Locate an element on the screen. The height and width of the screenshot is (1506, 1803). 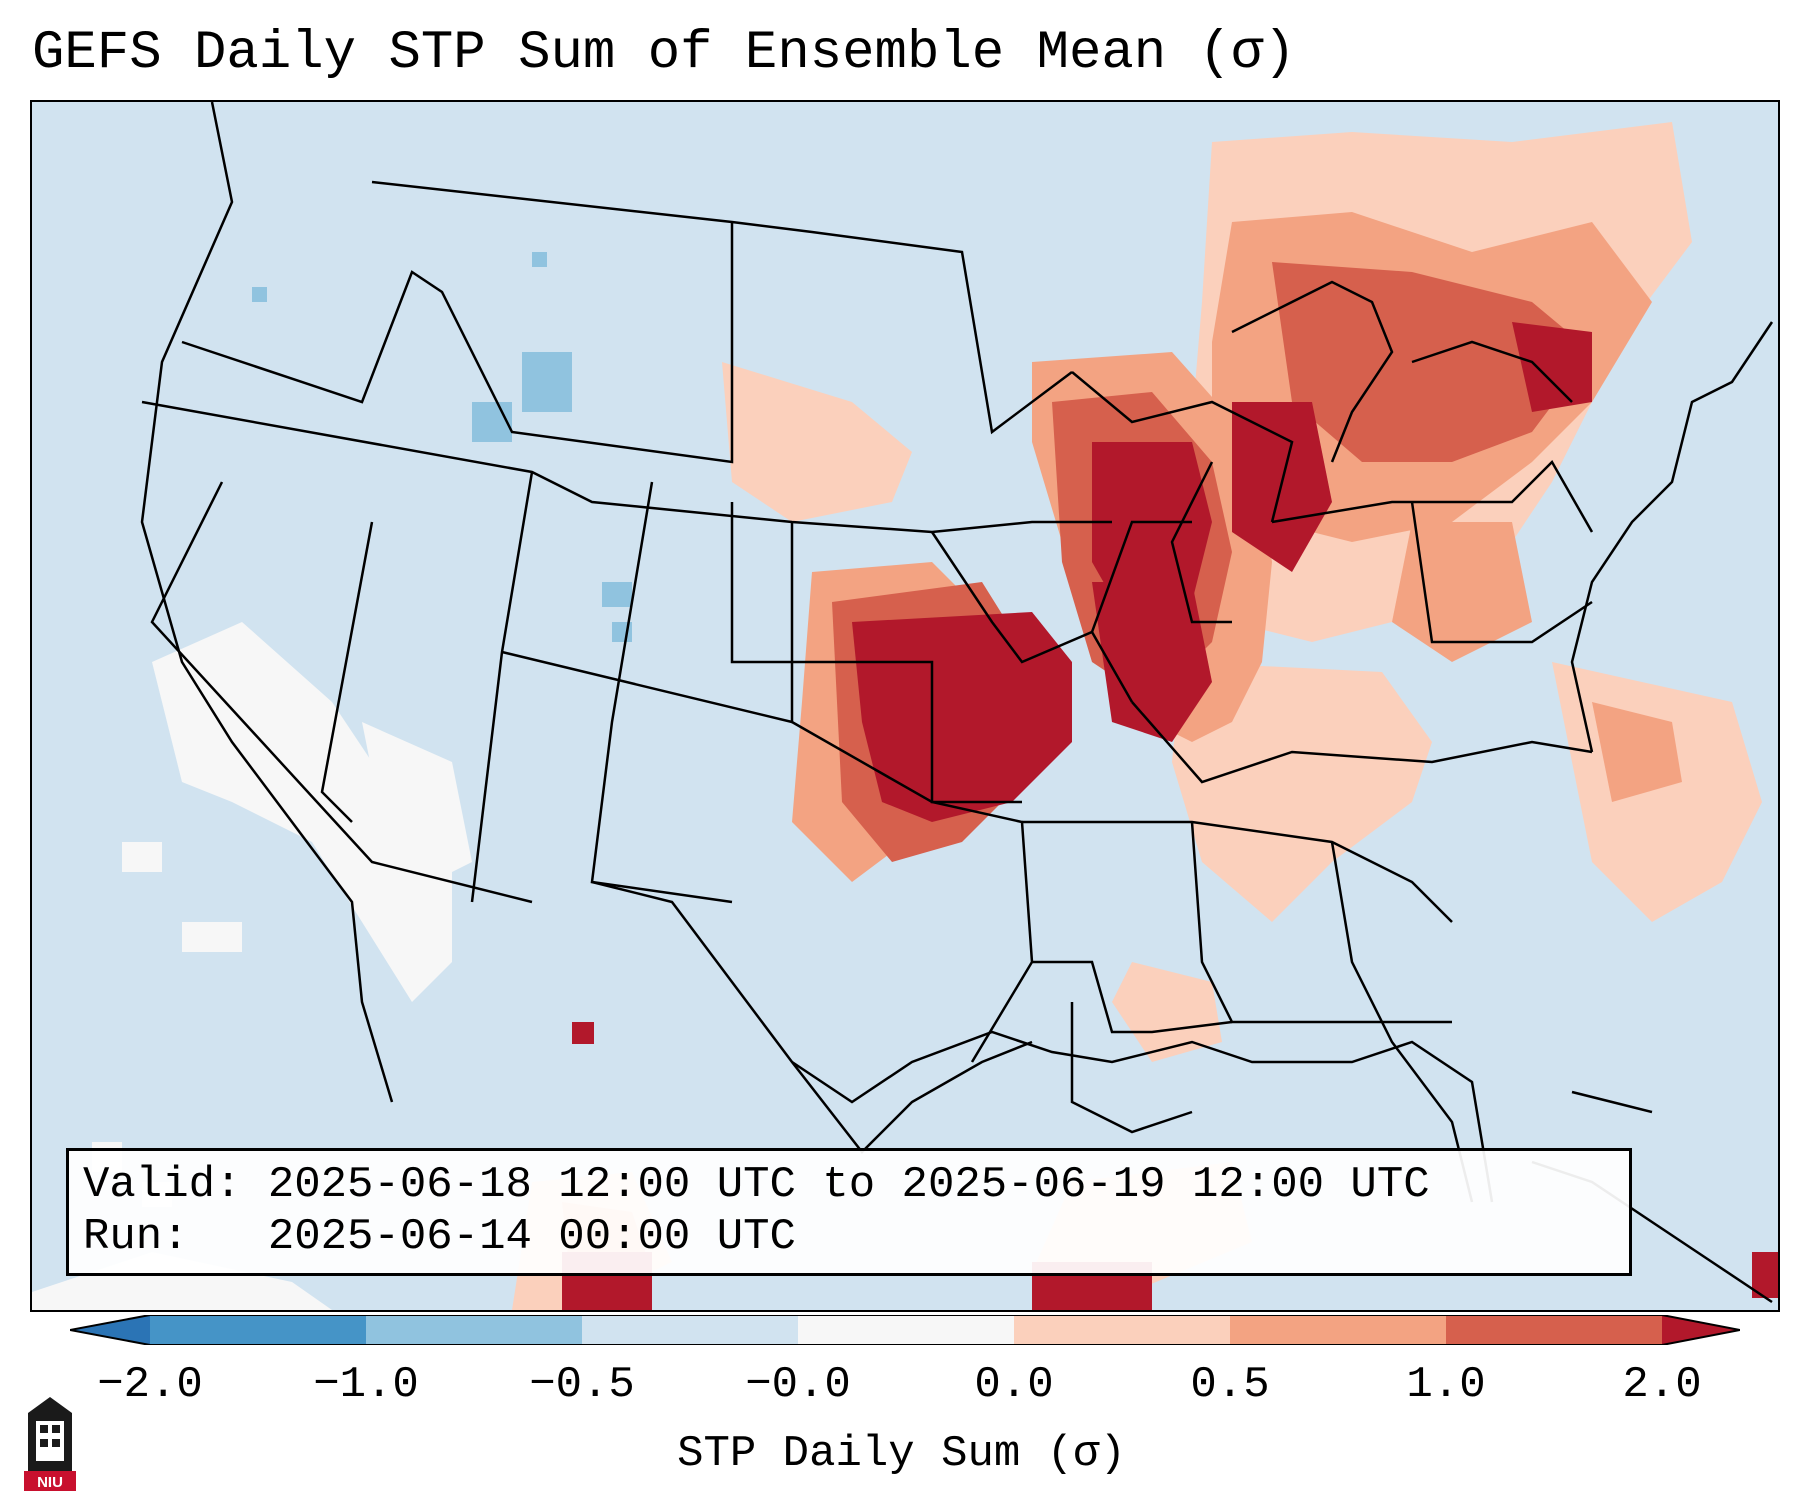
run-label: Run: is located at coordinates (162, 1237).